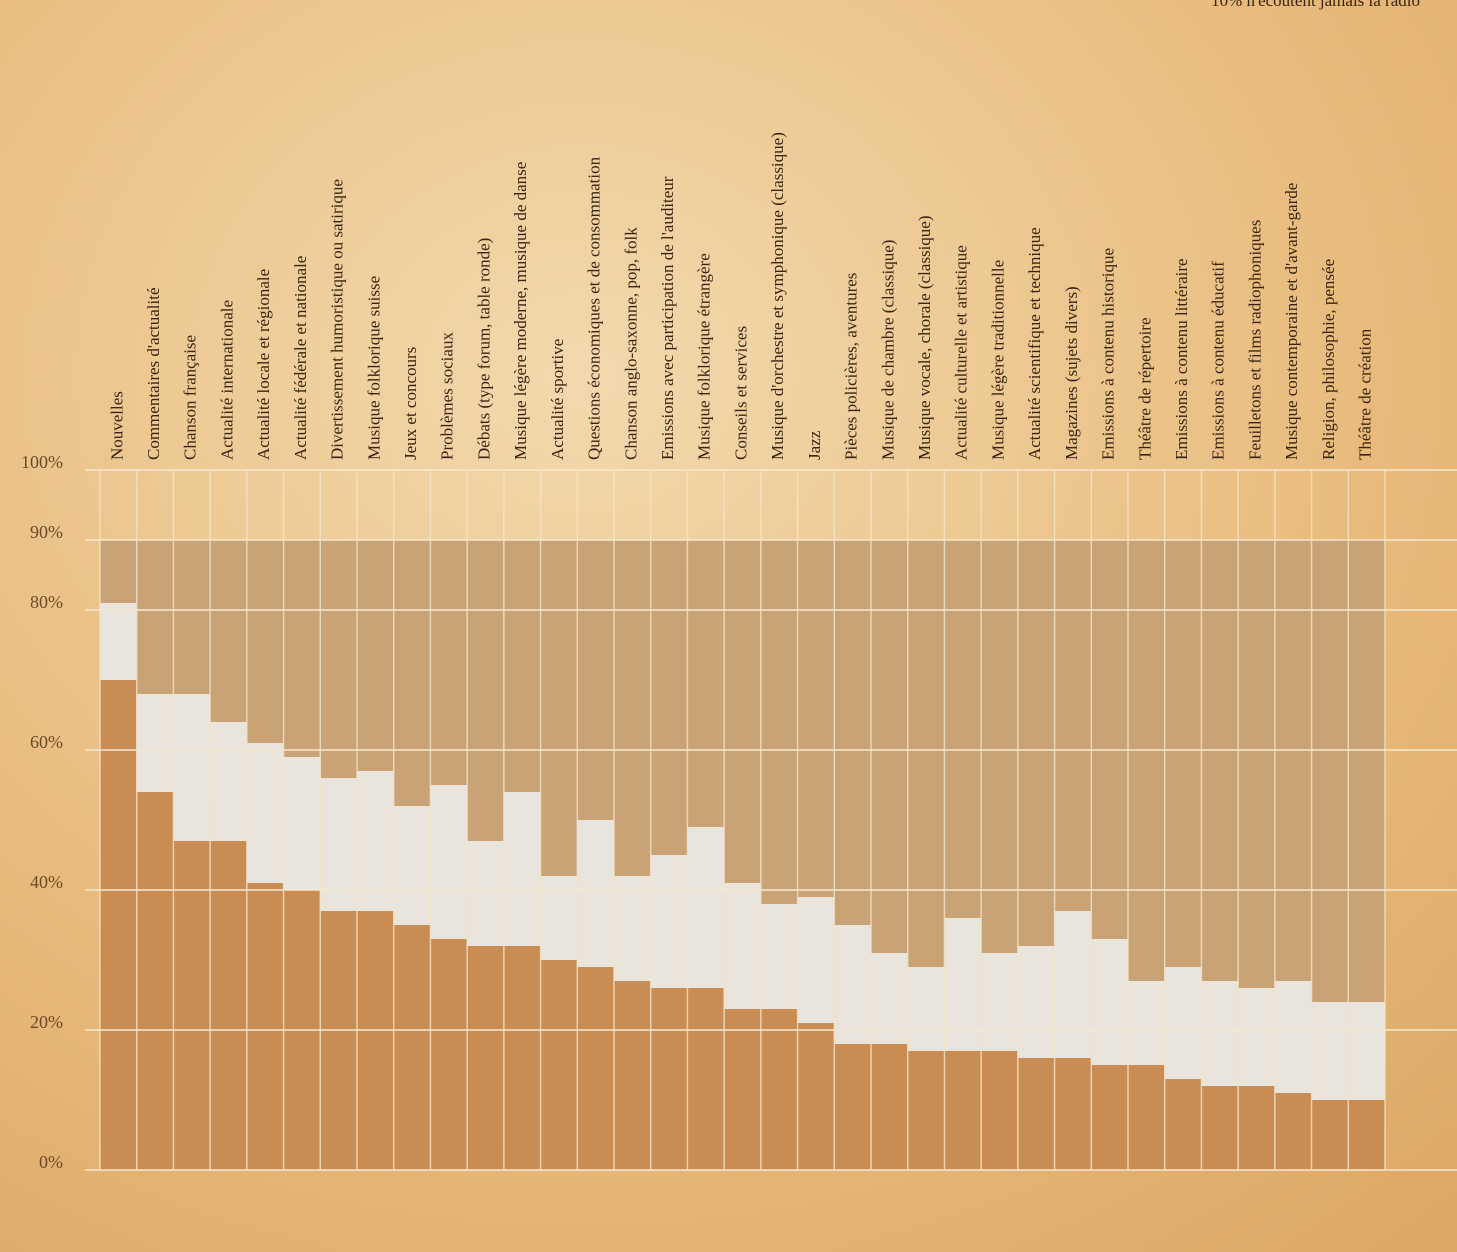 Image resolution: width=1457 pixels, height=1252 pixels. Describe the element at coordinates (51, 1162) in the screenshot. I see `y-tick-label: 0%` at that location.